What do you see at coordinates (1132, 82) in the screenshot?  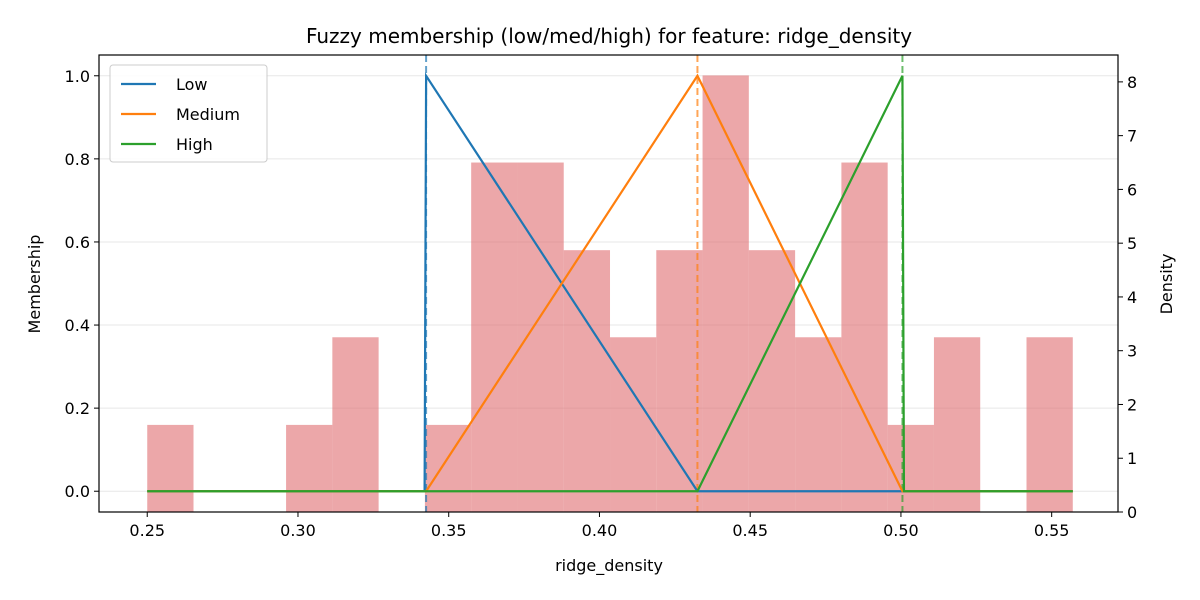 I see `y2-tick-label-8: 8` at bounding box center [1132, 82].